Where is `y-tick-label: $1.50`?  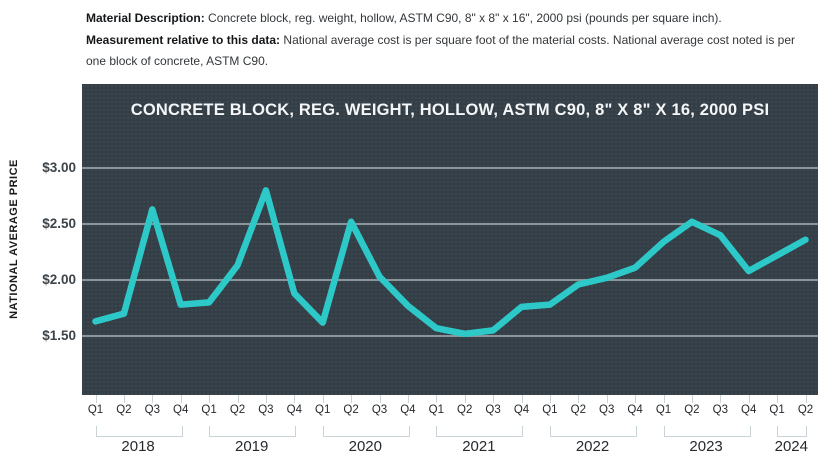
y-tick-label: $1.50 is located at coordinates (59, 335).